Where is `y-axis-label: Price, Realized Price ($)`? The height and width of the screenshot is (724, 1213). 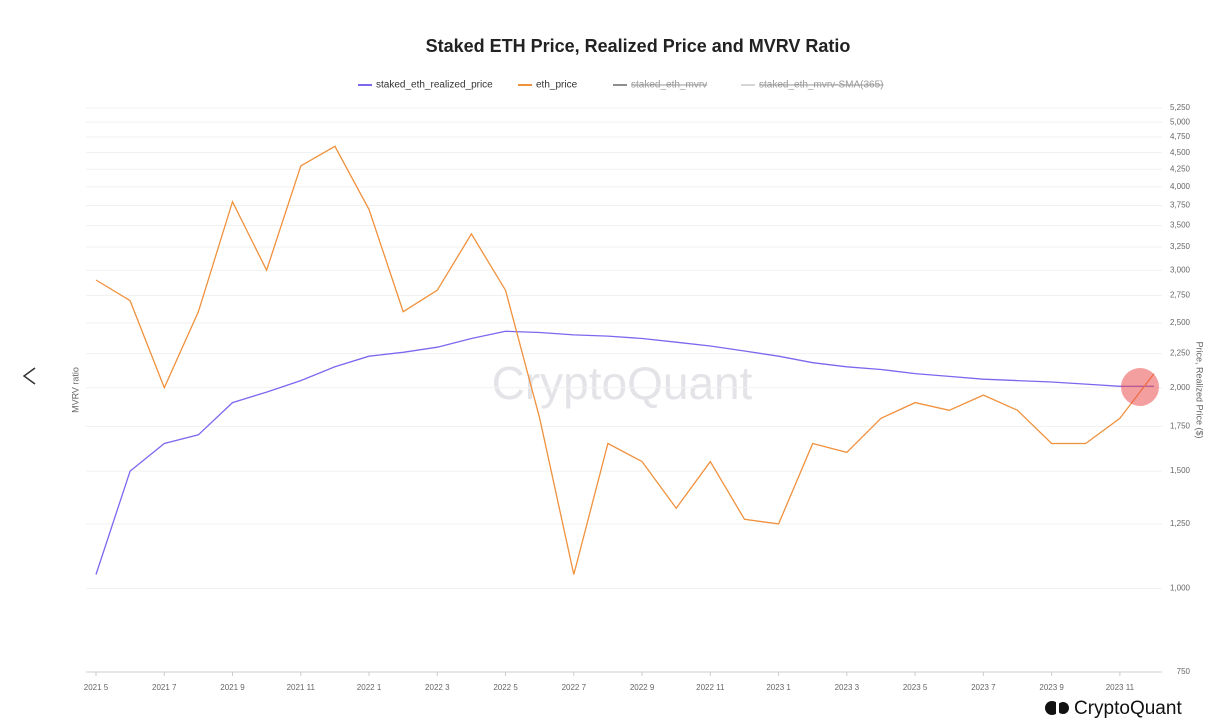 y-axis-label: Price, Realized Price ($) is located at coordinates (1200, 389).